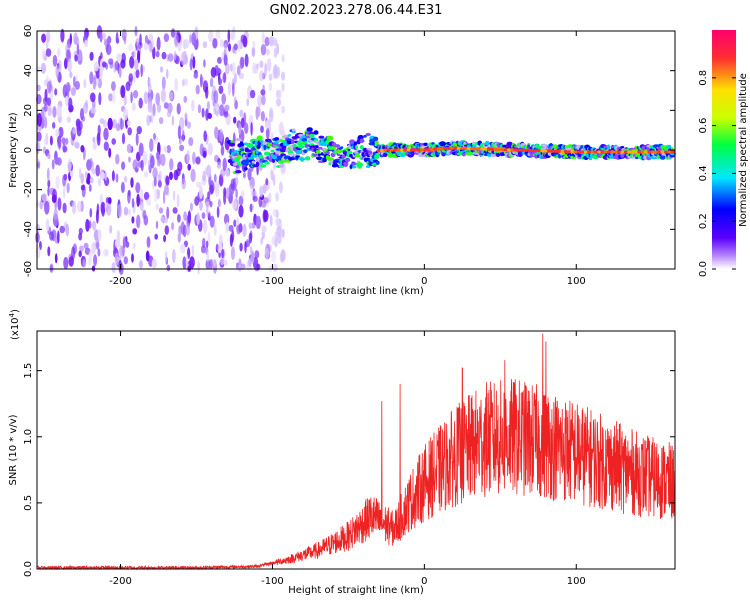  What do you see at coordinates (743, 150) in the screenshot?
I see `colorbar-label: Normalized spectral amplitude` at bounding box center [743, 150].